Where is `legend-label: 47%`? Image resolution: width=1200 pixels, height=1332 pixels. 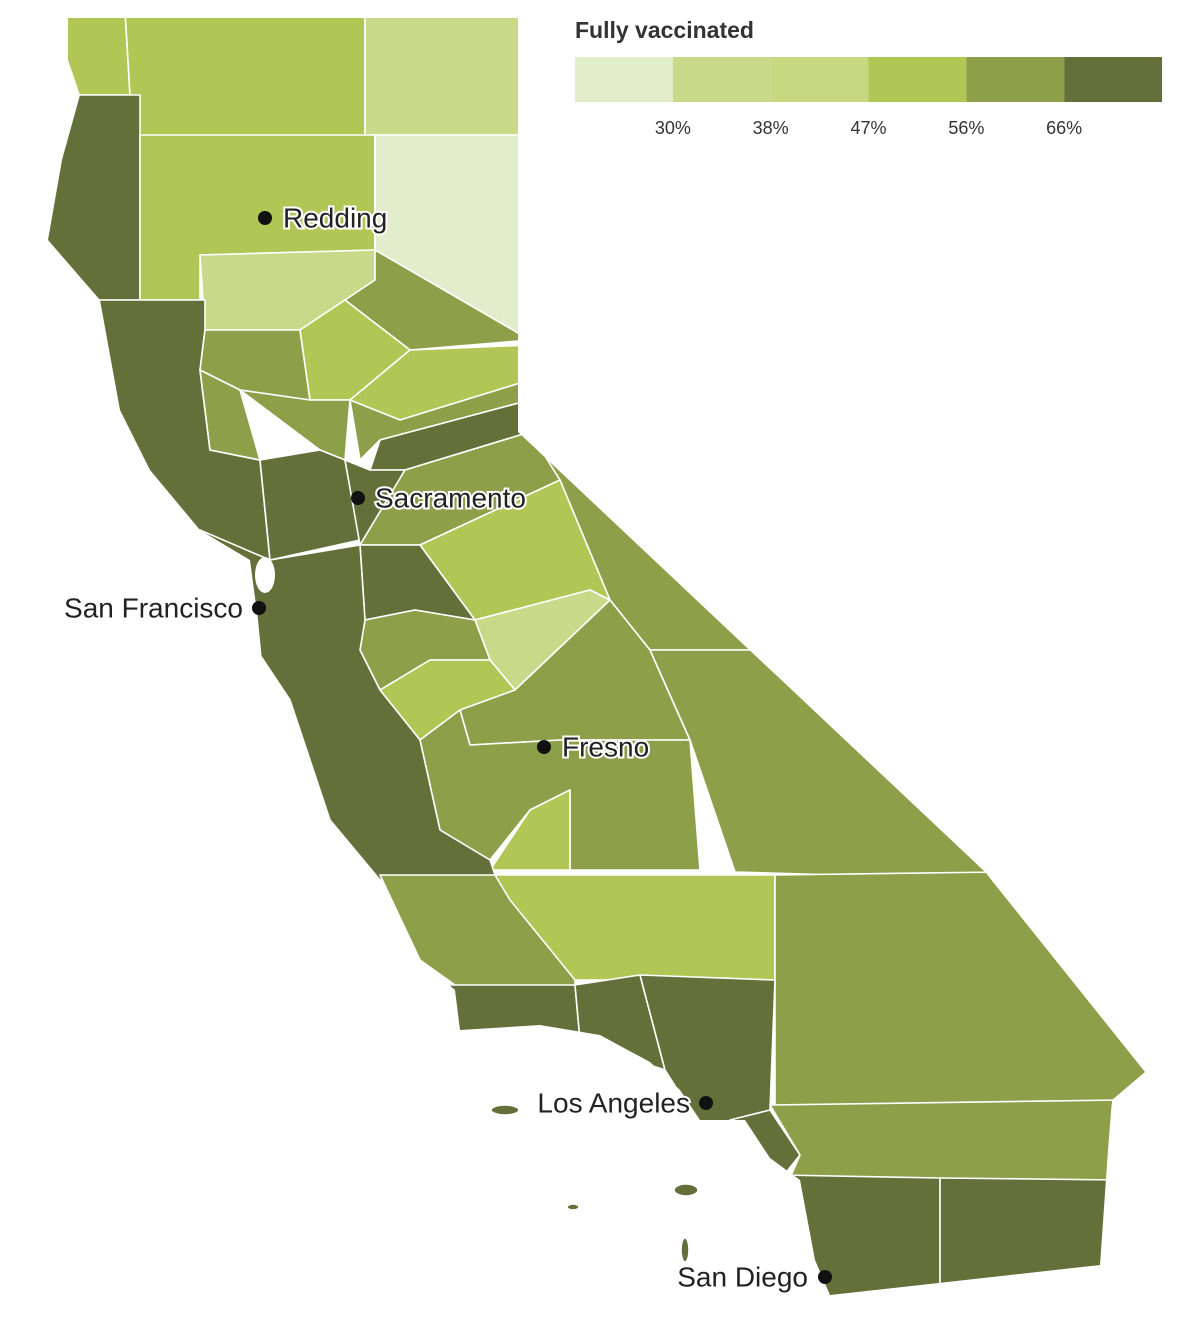
legend-label: 47% is located at coordinates (868, 128).